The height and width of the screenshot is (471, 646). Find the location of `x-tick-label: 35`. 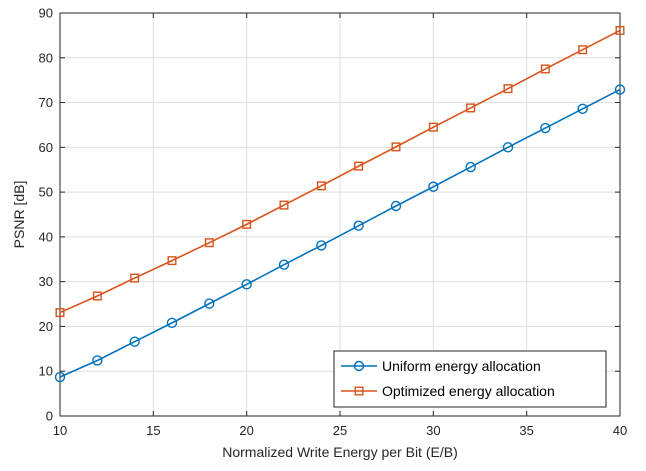

x-tick-label: 35 is located at coordinates (526, 430).